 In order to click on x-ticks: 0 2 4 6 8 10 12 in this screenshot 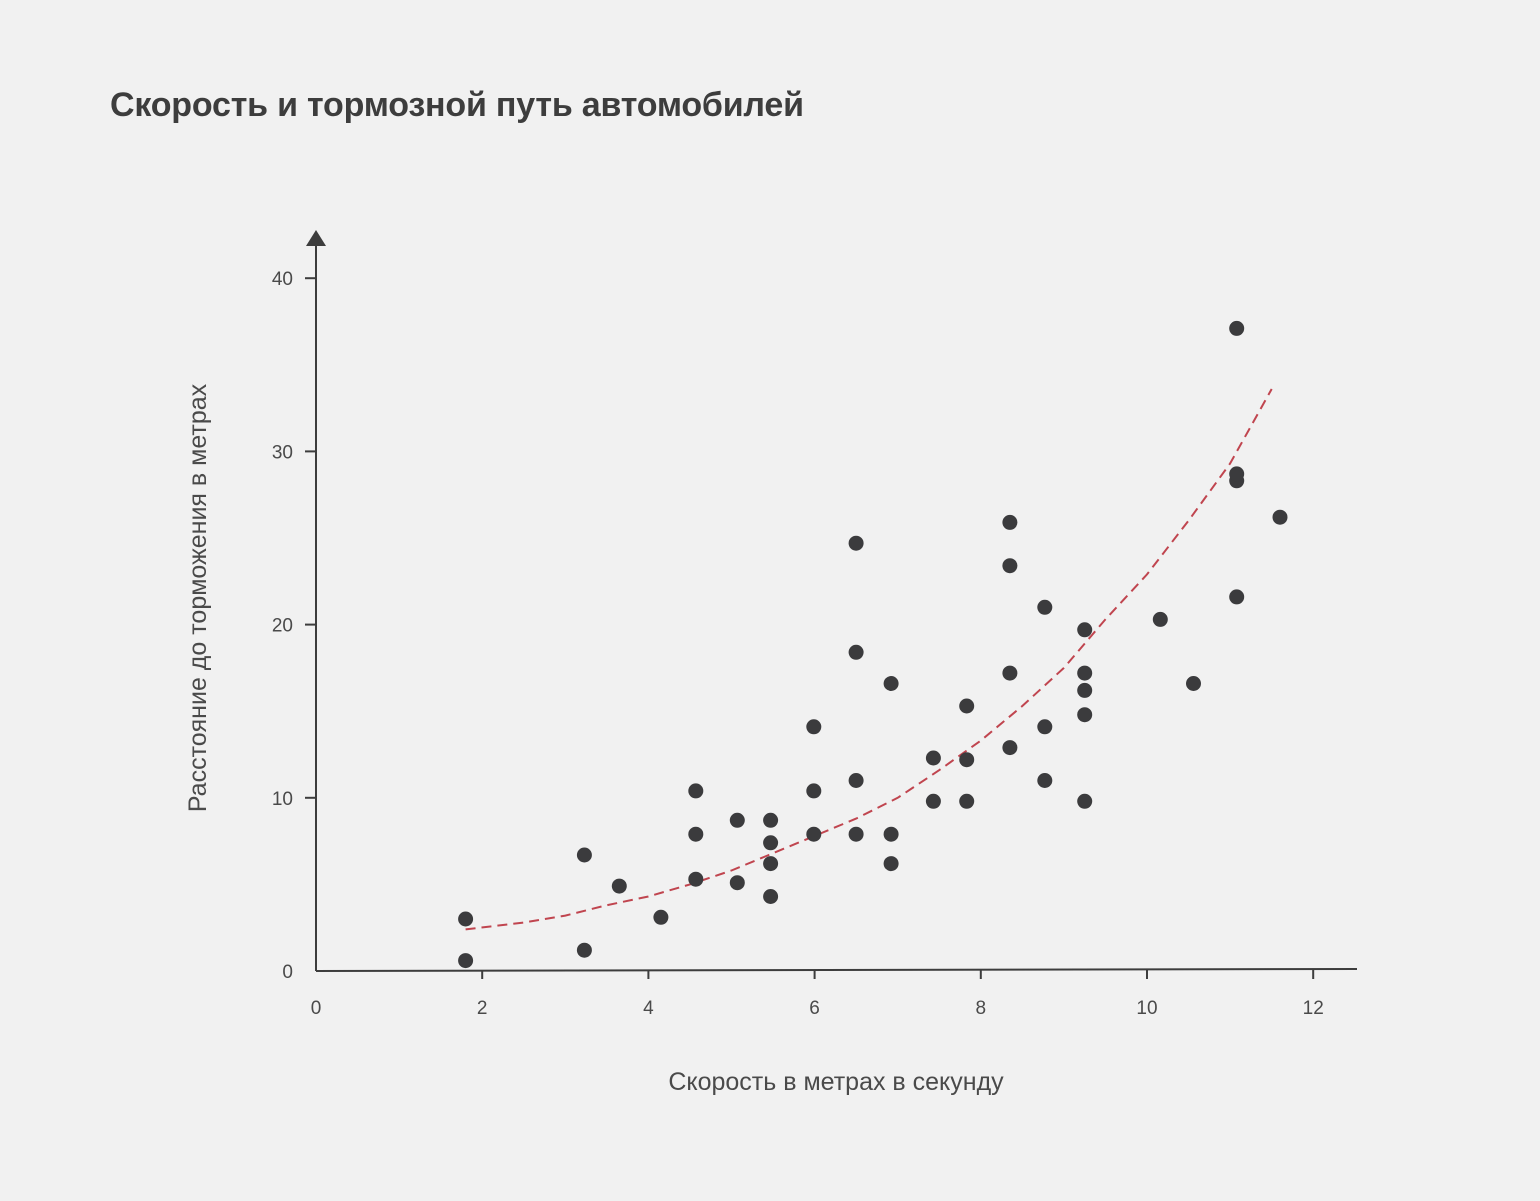, I will do `click(817, 994)`.